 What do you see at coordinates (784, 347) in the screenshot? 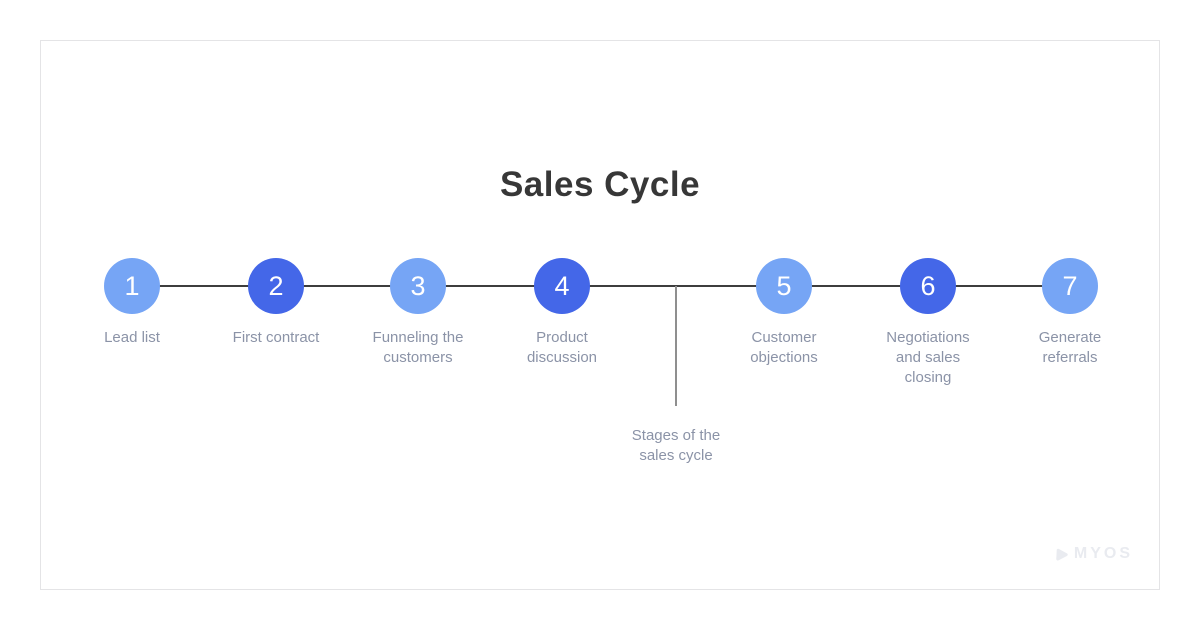
I see `step-label: Customer objections` at bounding box center [784, 347].